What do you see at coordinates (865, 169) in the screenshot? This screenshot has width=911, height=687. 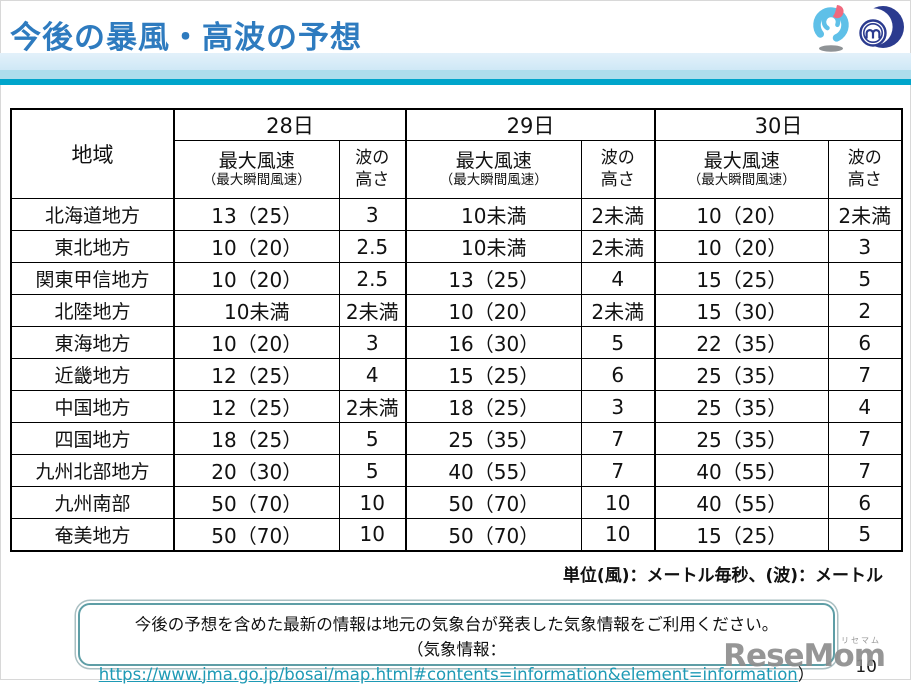 I see `wave-header-30: 波の 高さ` at bounding box center [865, 169].